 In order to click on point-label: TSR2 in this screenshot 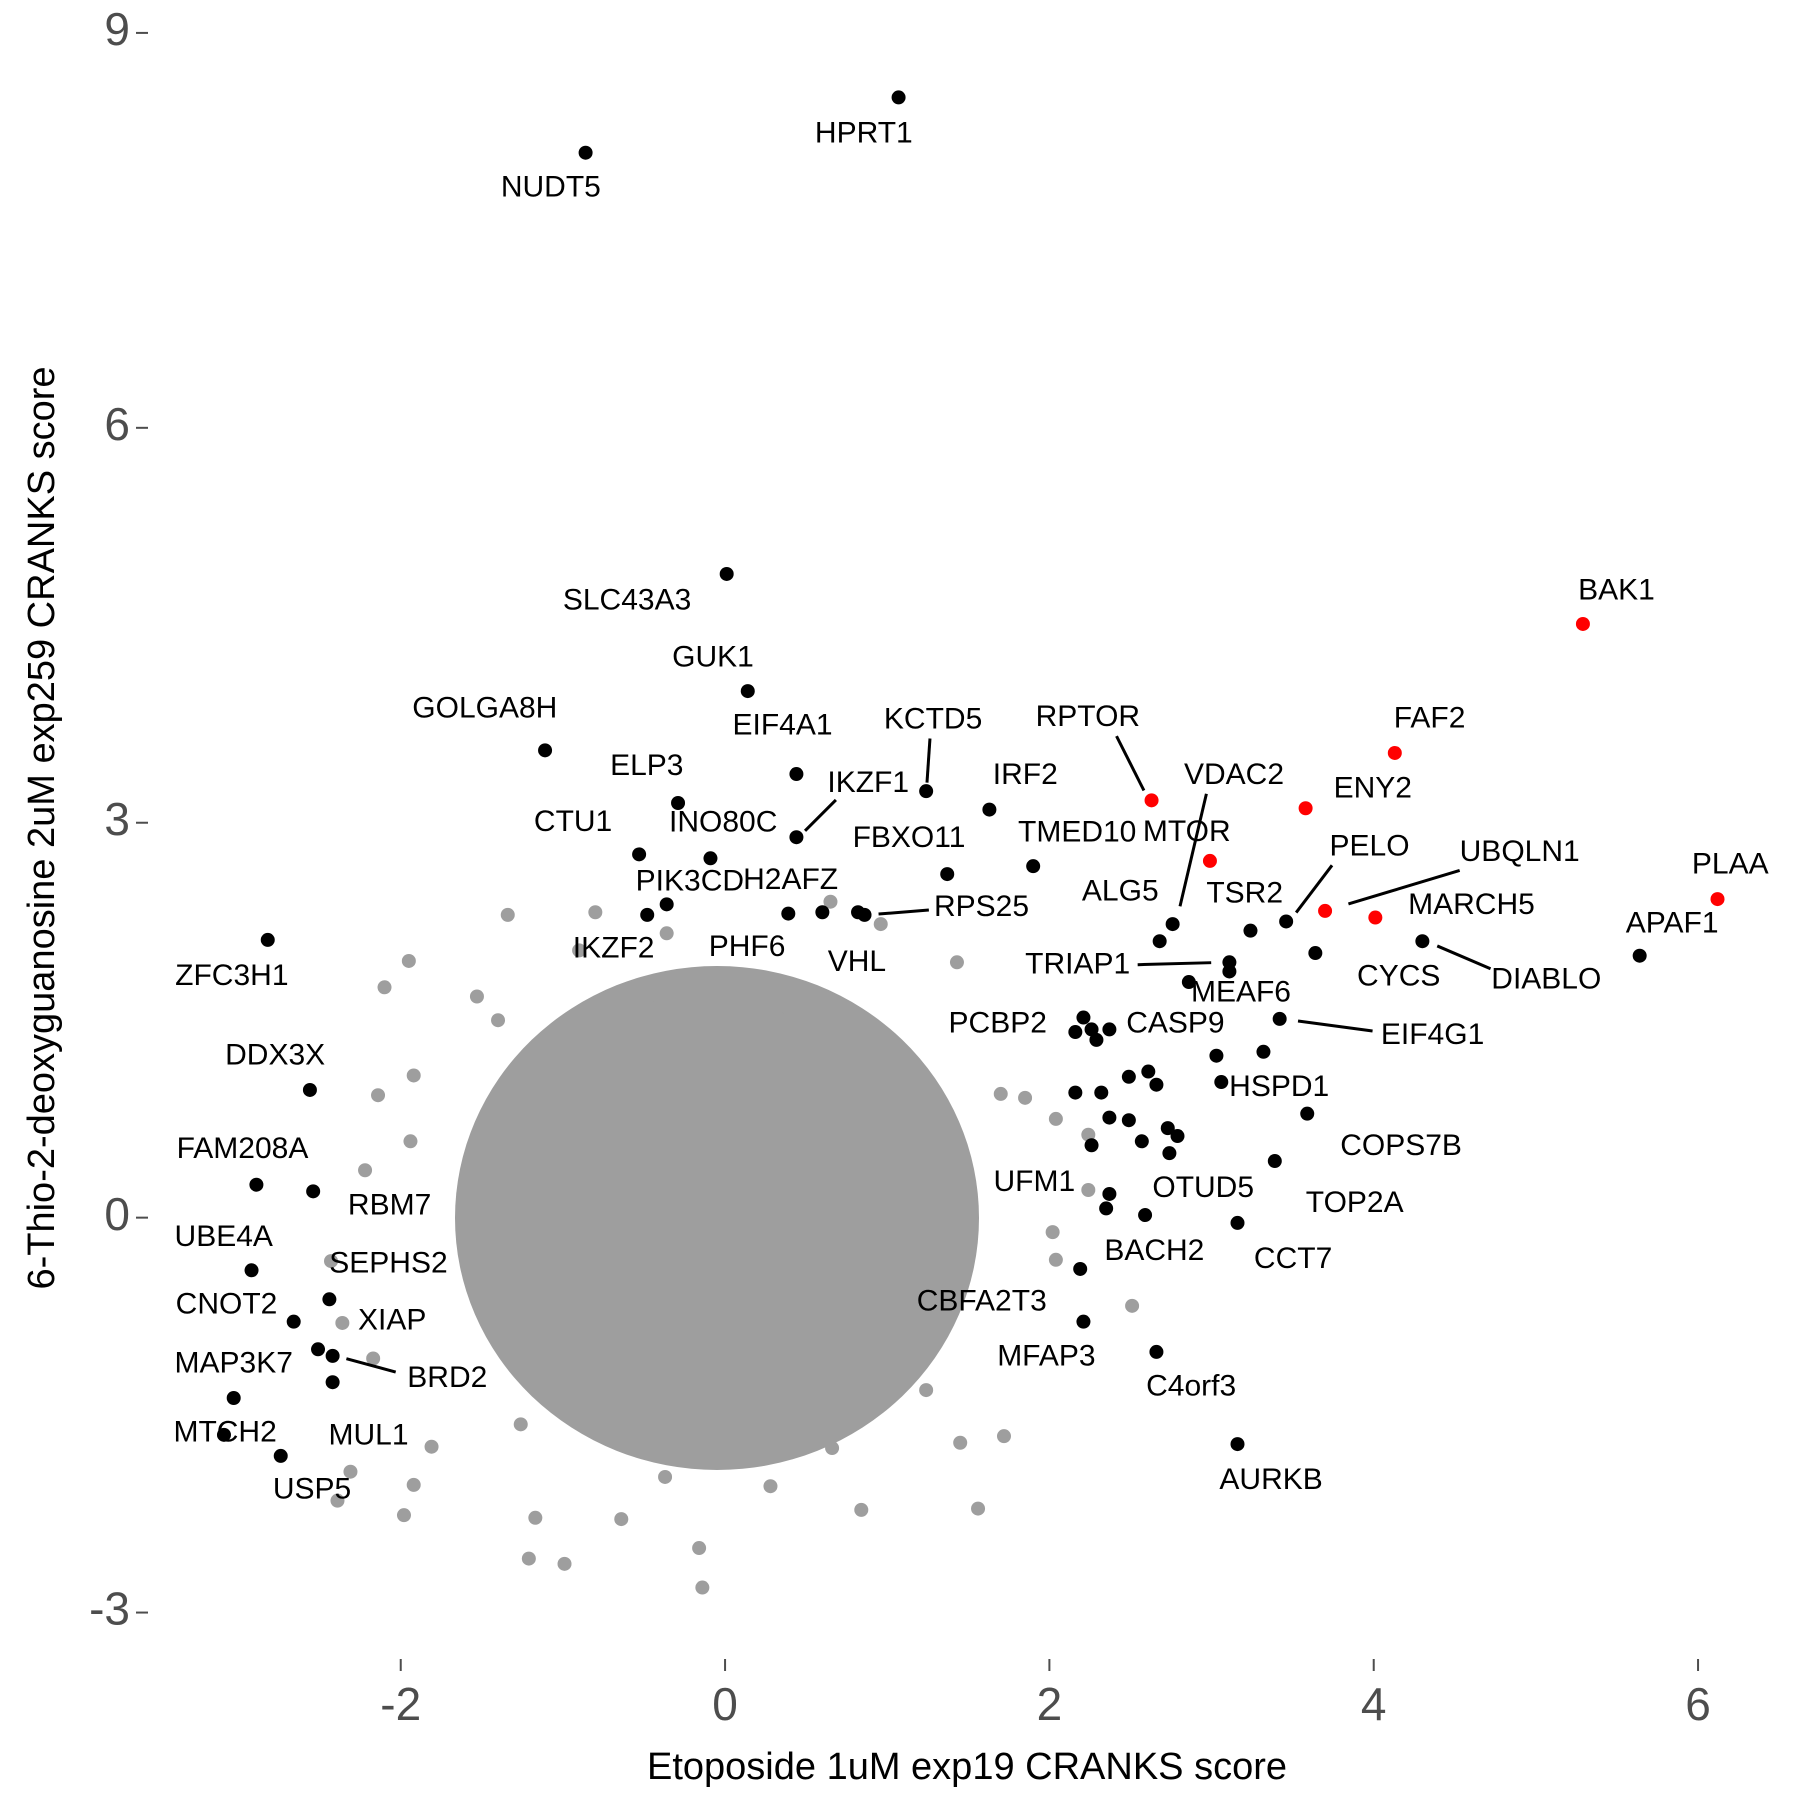, I will do `click(1244, 893)`.